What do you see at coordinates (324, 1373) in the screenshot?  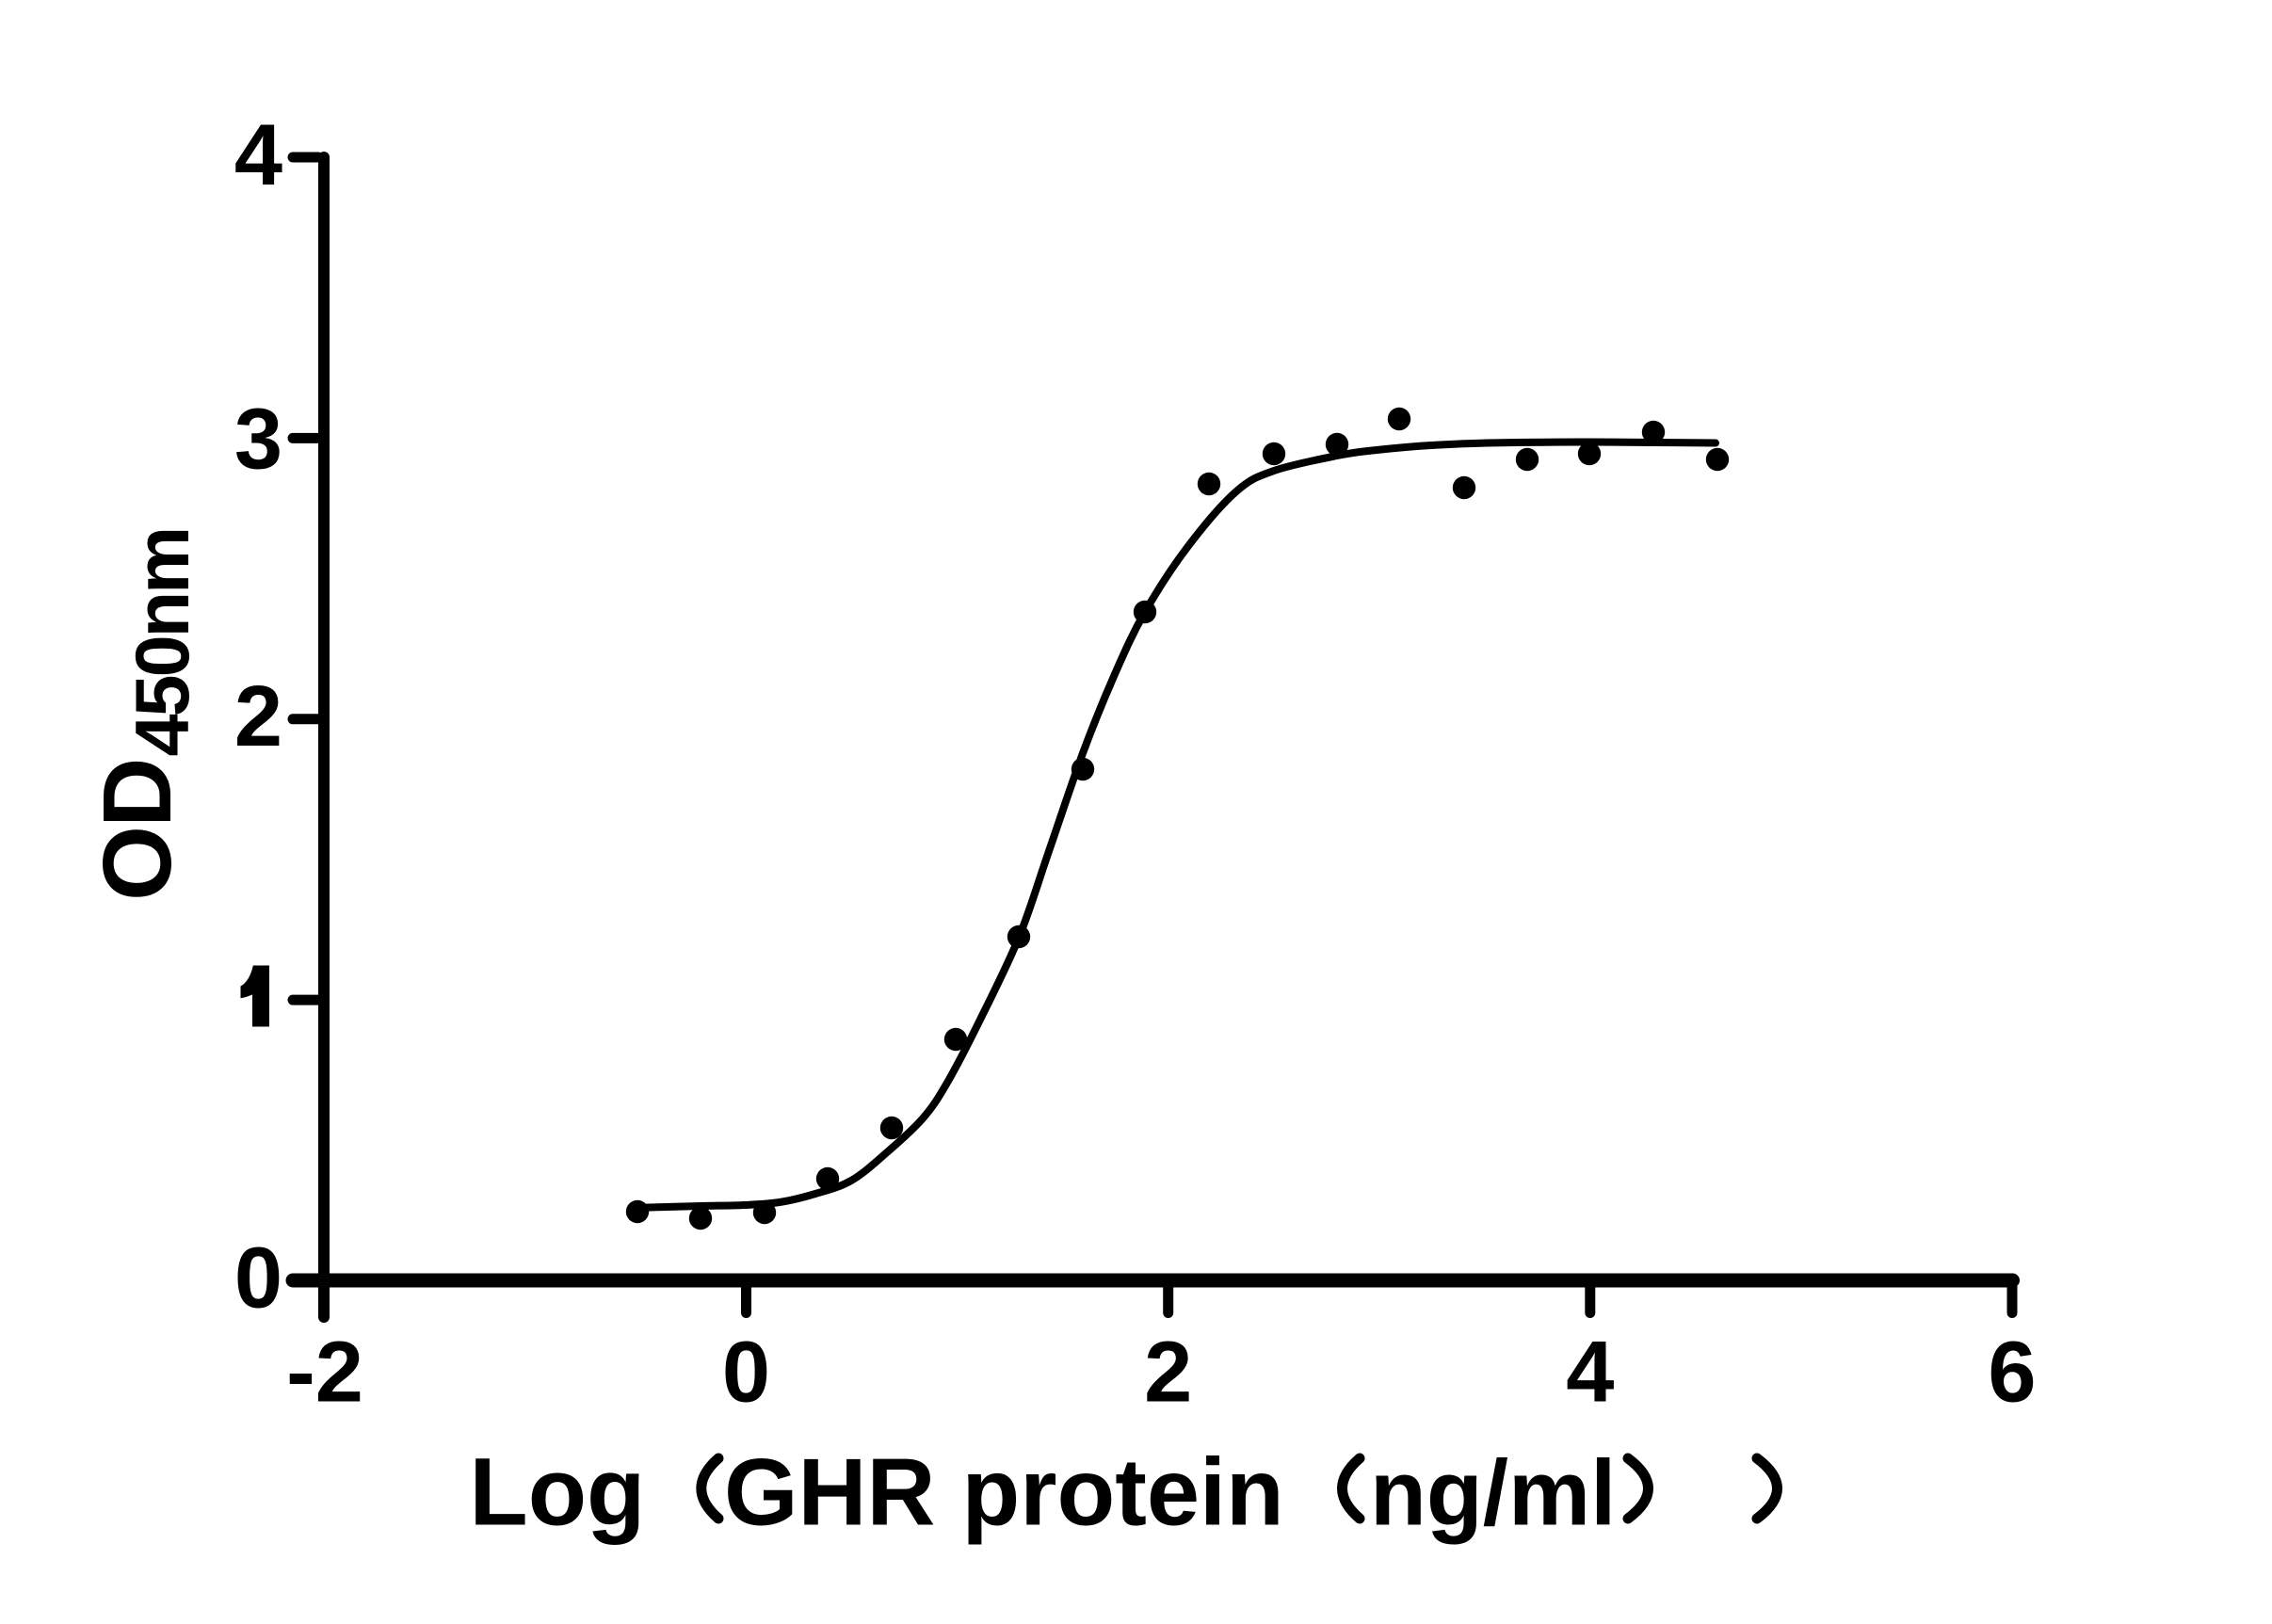 I see `svg-text: -2` at bounding box center [324, 1373].